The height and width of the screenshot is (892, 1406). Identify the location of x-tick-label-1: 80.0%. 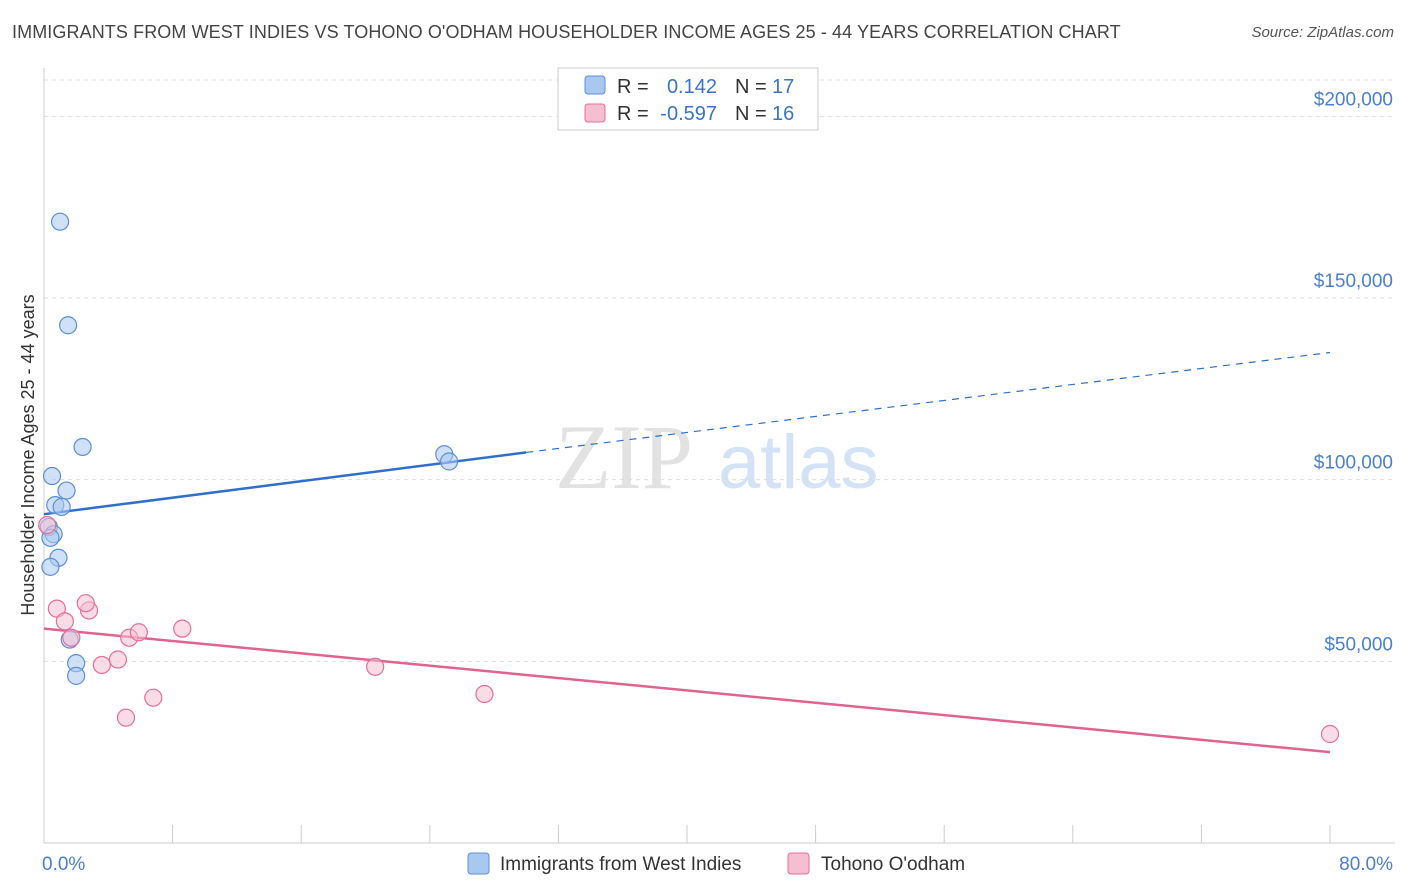
(1366, 864).